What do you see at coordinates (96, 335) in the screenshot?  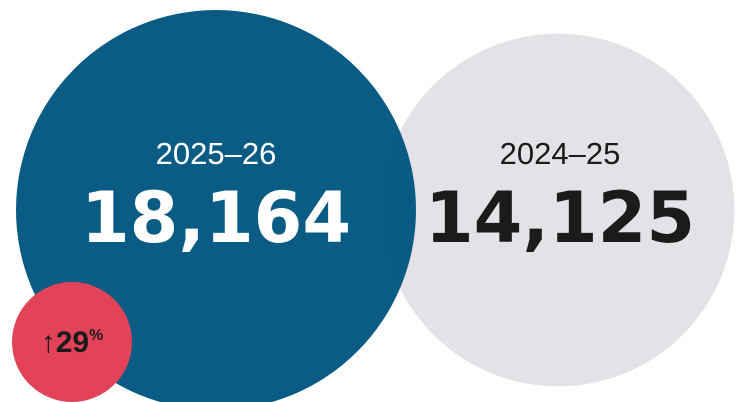 I see `change-unit: %` at bounding box center [96, 335].